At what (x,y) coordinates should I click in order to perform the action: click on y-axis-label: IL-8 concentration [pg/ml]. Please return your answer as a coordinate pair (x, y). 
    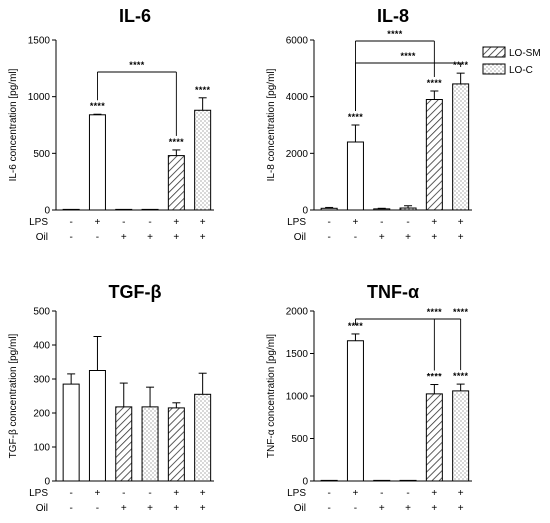
    Looking at the image, I should click on (271, 124).